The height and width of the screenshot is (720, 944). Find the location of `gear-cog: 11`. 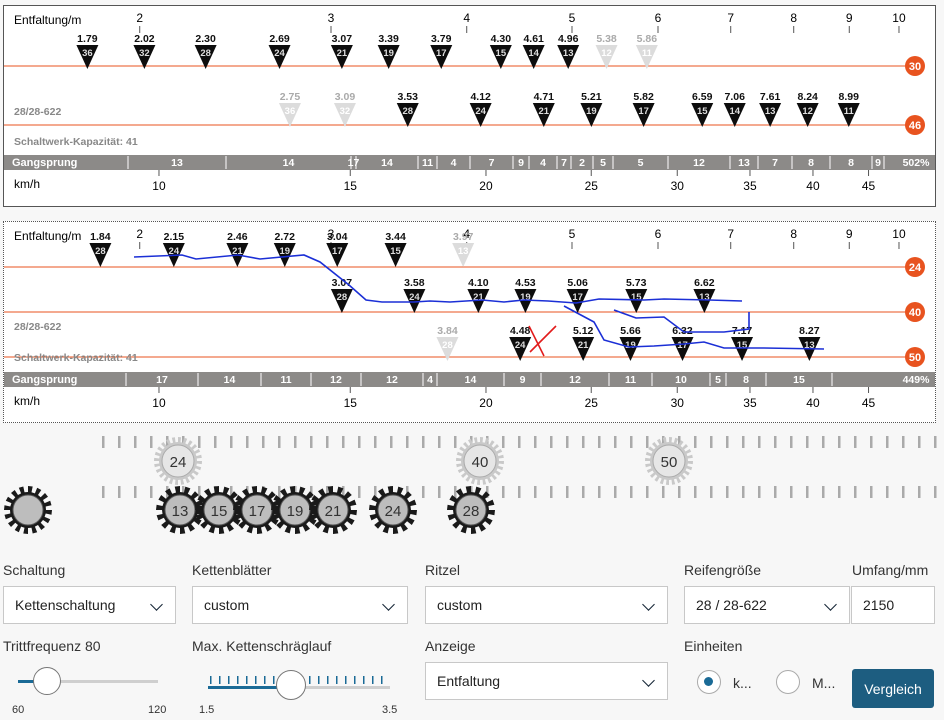

gear-cog: 11 is located at coordinates (849, 111).